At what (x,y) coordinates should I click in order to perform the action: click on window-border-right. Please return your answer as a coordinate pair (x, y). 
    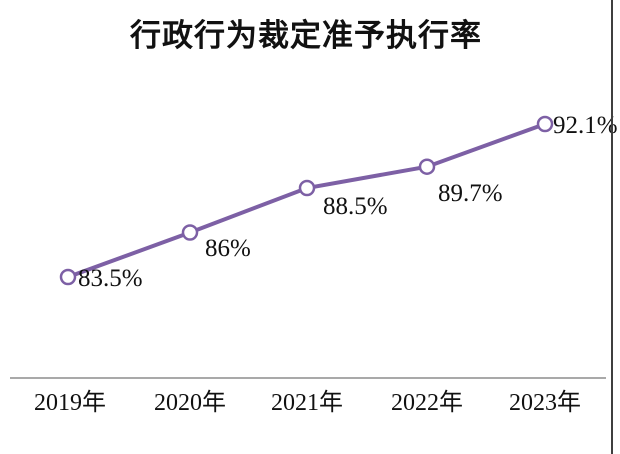
    Looking at the image, I should click on (612, 227).